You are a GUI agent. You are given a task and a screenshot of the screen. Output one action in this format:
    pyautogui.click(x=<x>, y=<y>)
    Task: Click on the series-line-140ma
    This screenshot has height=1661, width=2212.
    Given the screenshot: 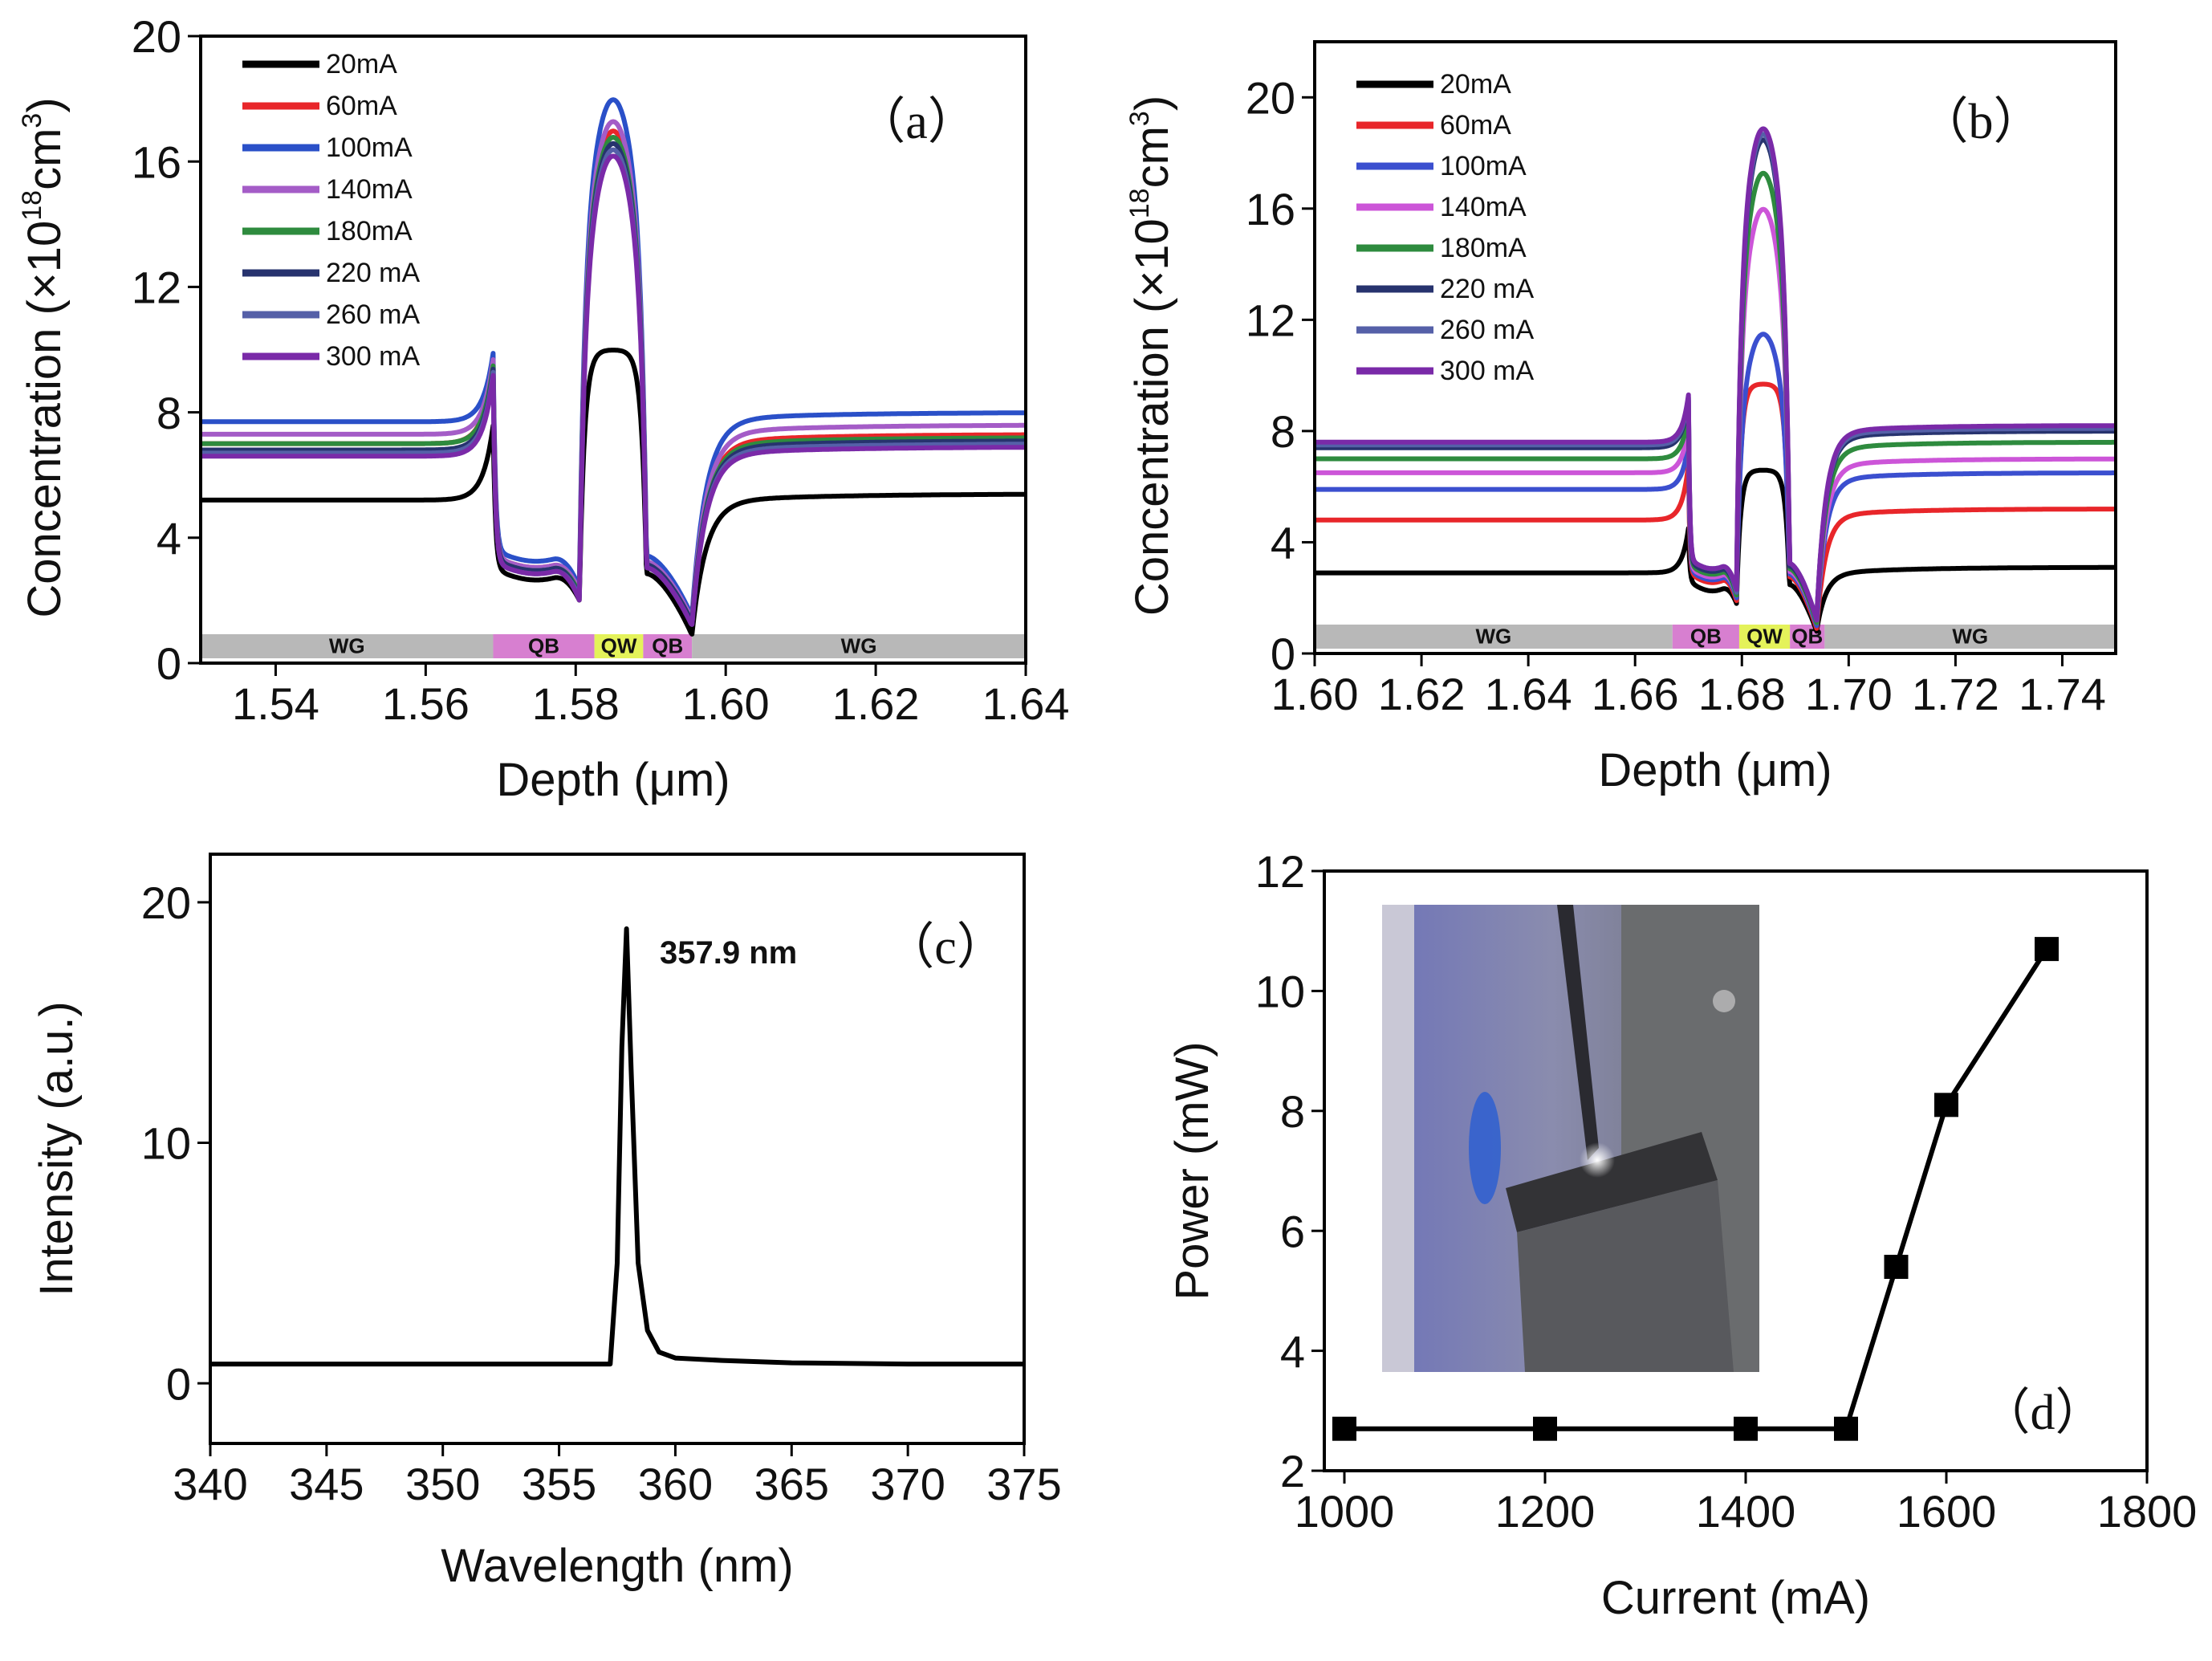 What is the action you would take?
    pyautogui.click(x=1715, y=415)
    